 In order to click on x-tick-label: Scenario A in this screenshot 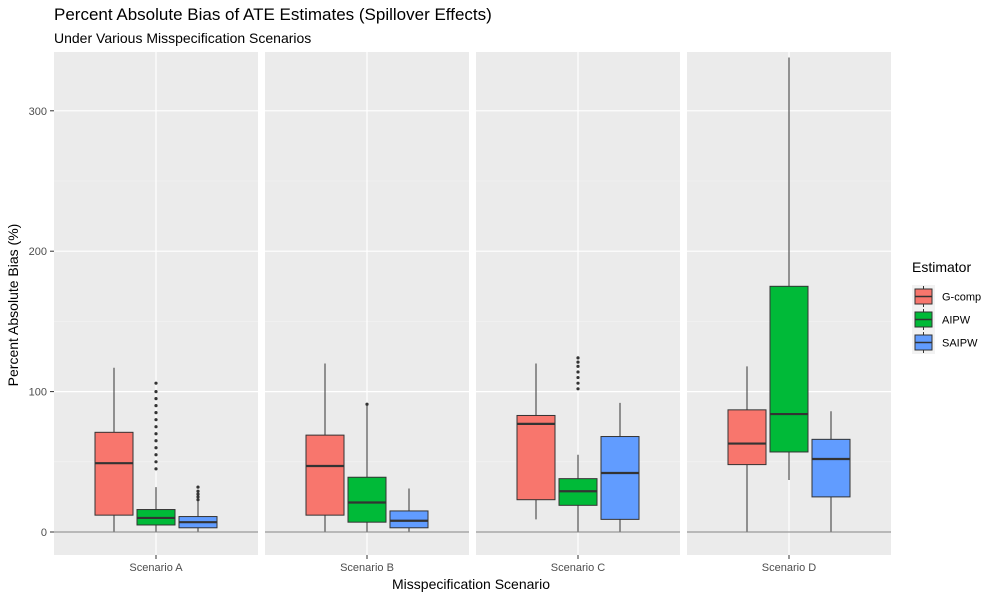, I will do `click(156, 568)`.